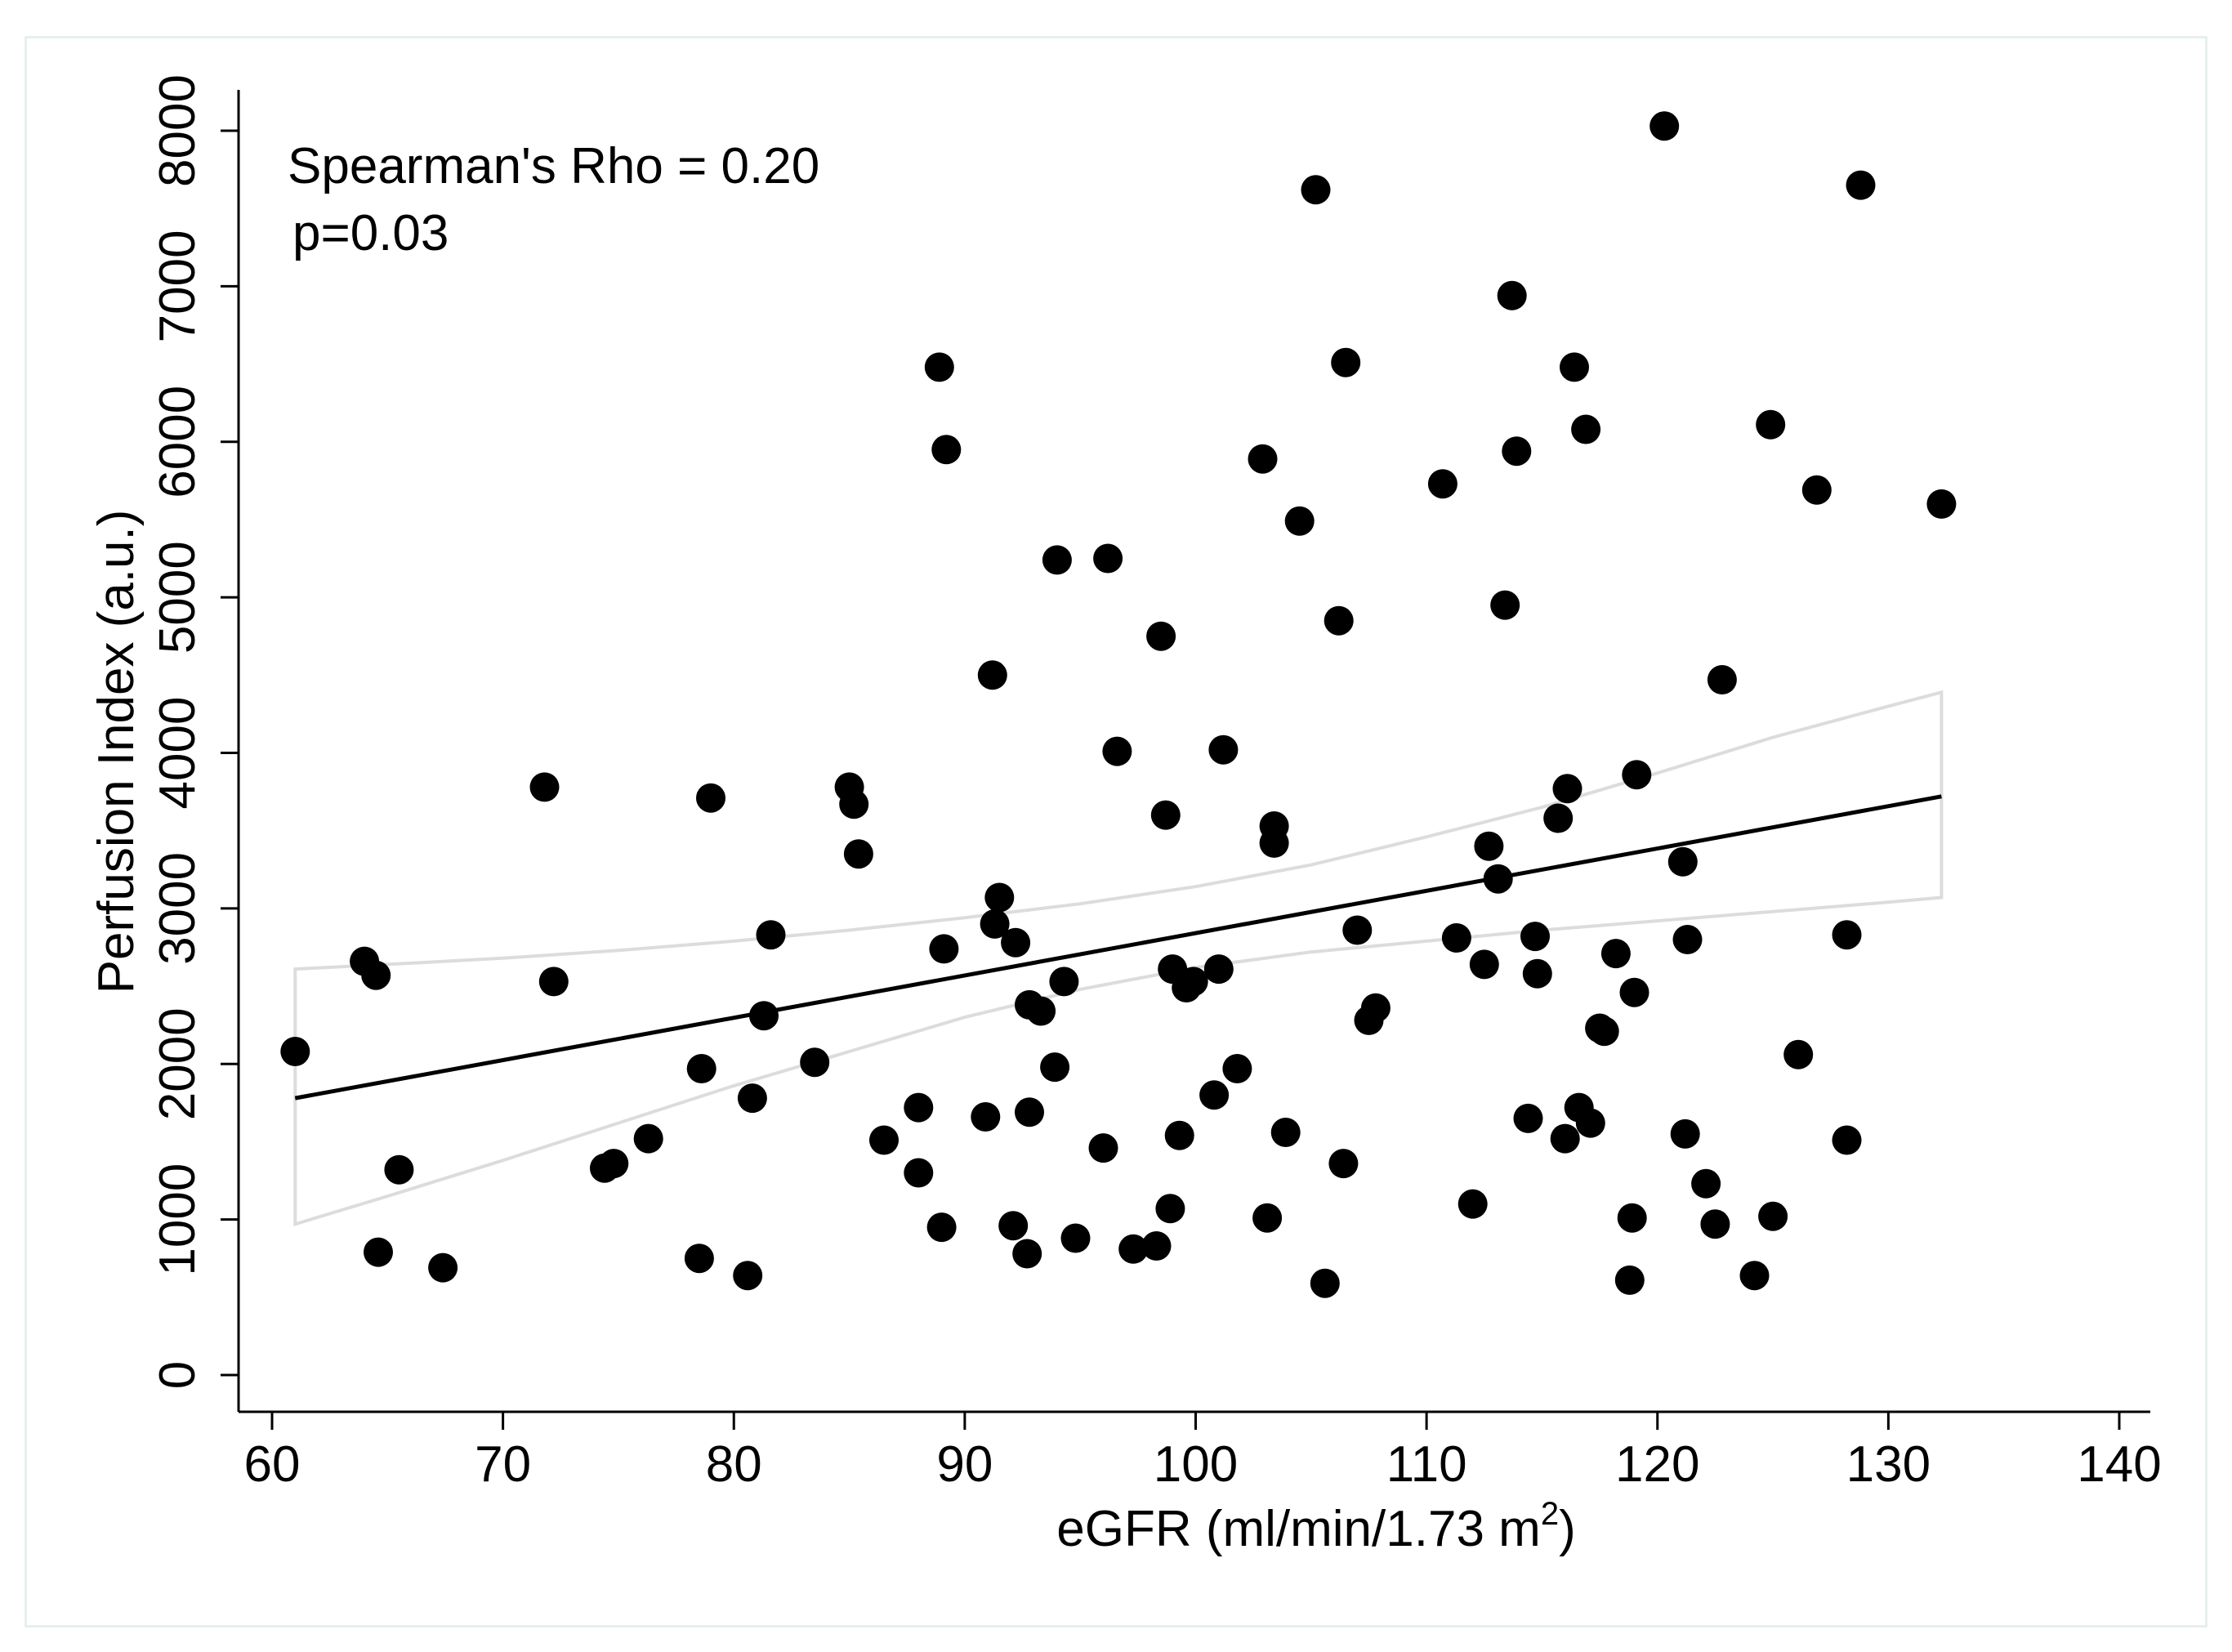 Image resolution: width=2232 pixels, height=1652 pixels. What do you see at coordinates (178, 1375) in the screenshot?
I see `y-tick-label: 0` at bounding box center [178, 1375].